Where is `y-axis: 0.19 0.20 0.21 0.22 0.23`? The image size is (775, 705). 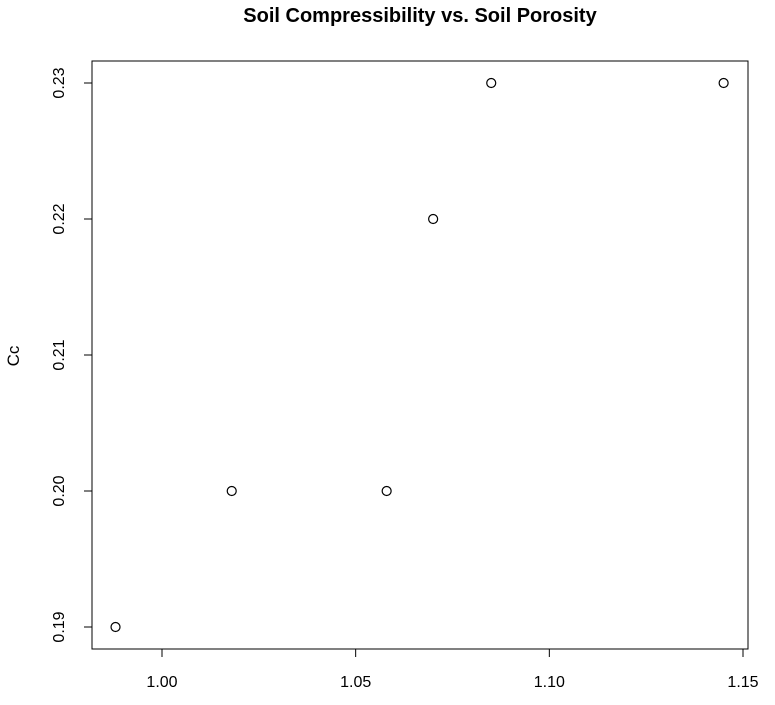 y-axis: 0.19 0.20 0.21 0.22 0.23 is located at coordinates (72, 355).